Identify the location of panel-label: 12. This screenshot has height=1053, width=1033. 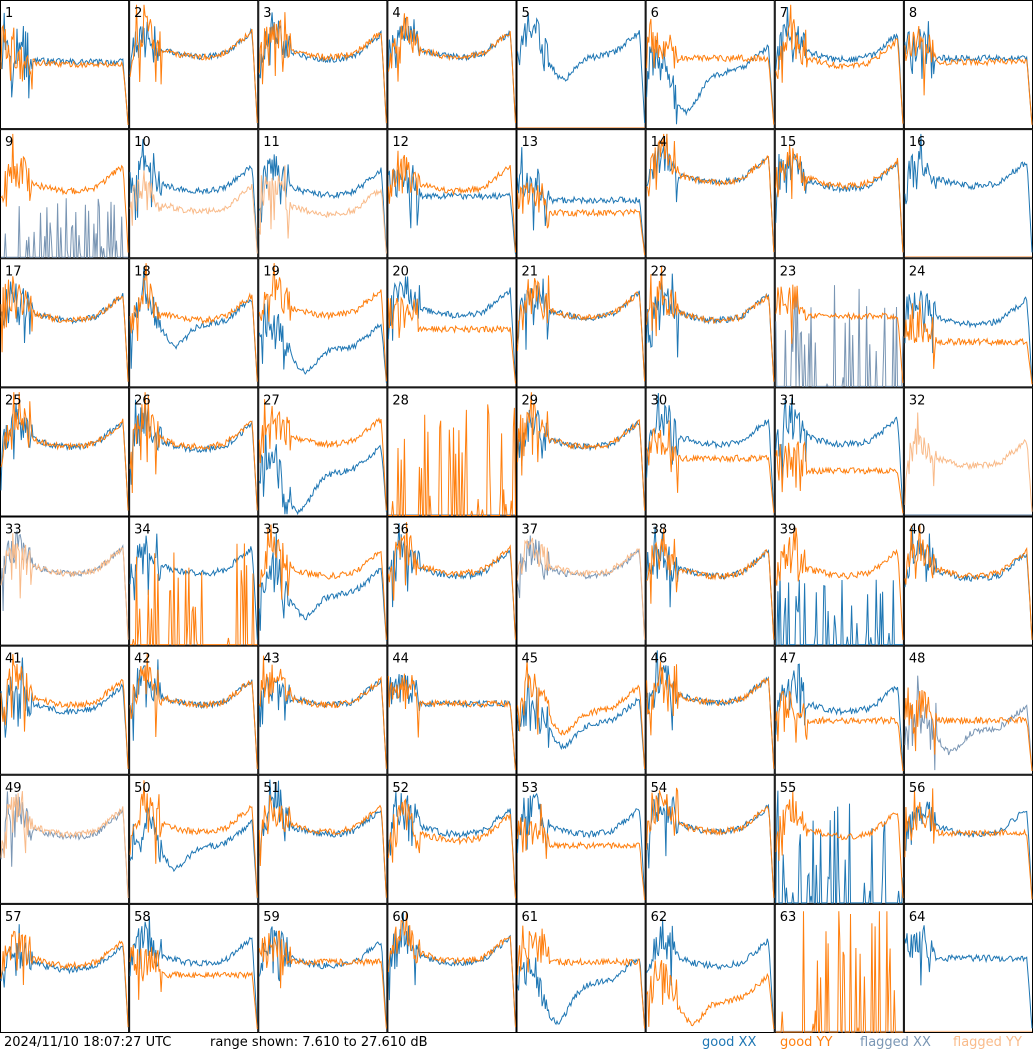
(400, 142).